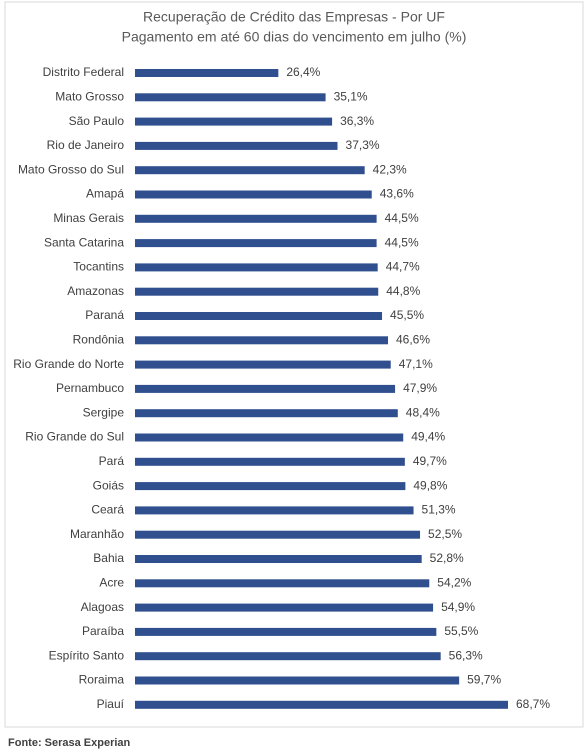 The width and height of the screenshot is (588, 752). Describe the element at coordinates (430, 485) in the screenshot. I see `data-label: 49,8%` at that location.